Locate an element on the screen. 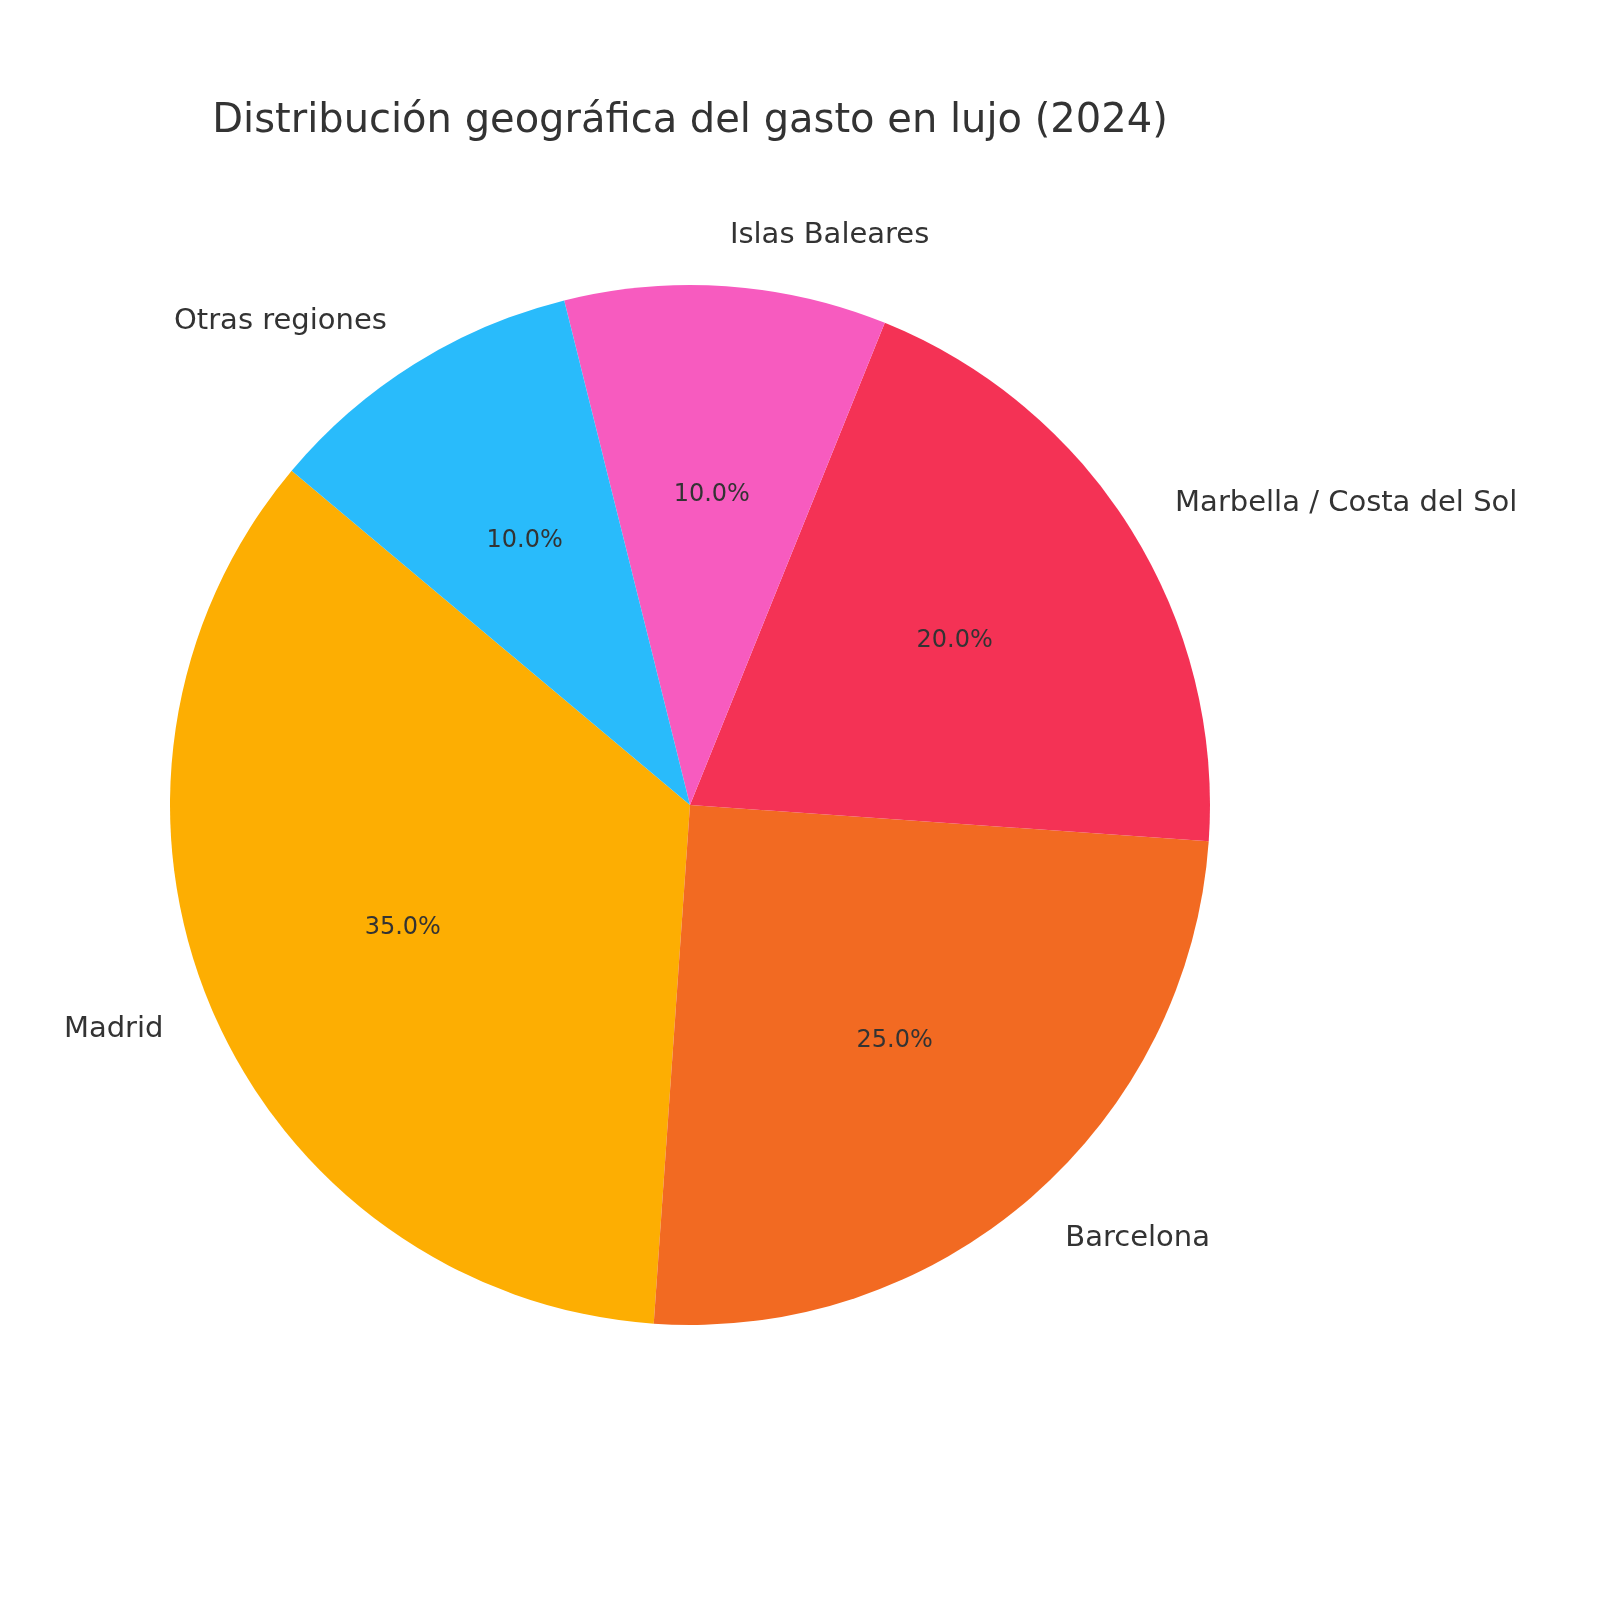  data-label: 25.0% is located at coordinates (894, 1039).